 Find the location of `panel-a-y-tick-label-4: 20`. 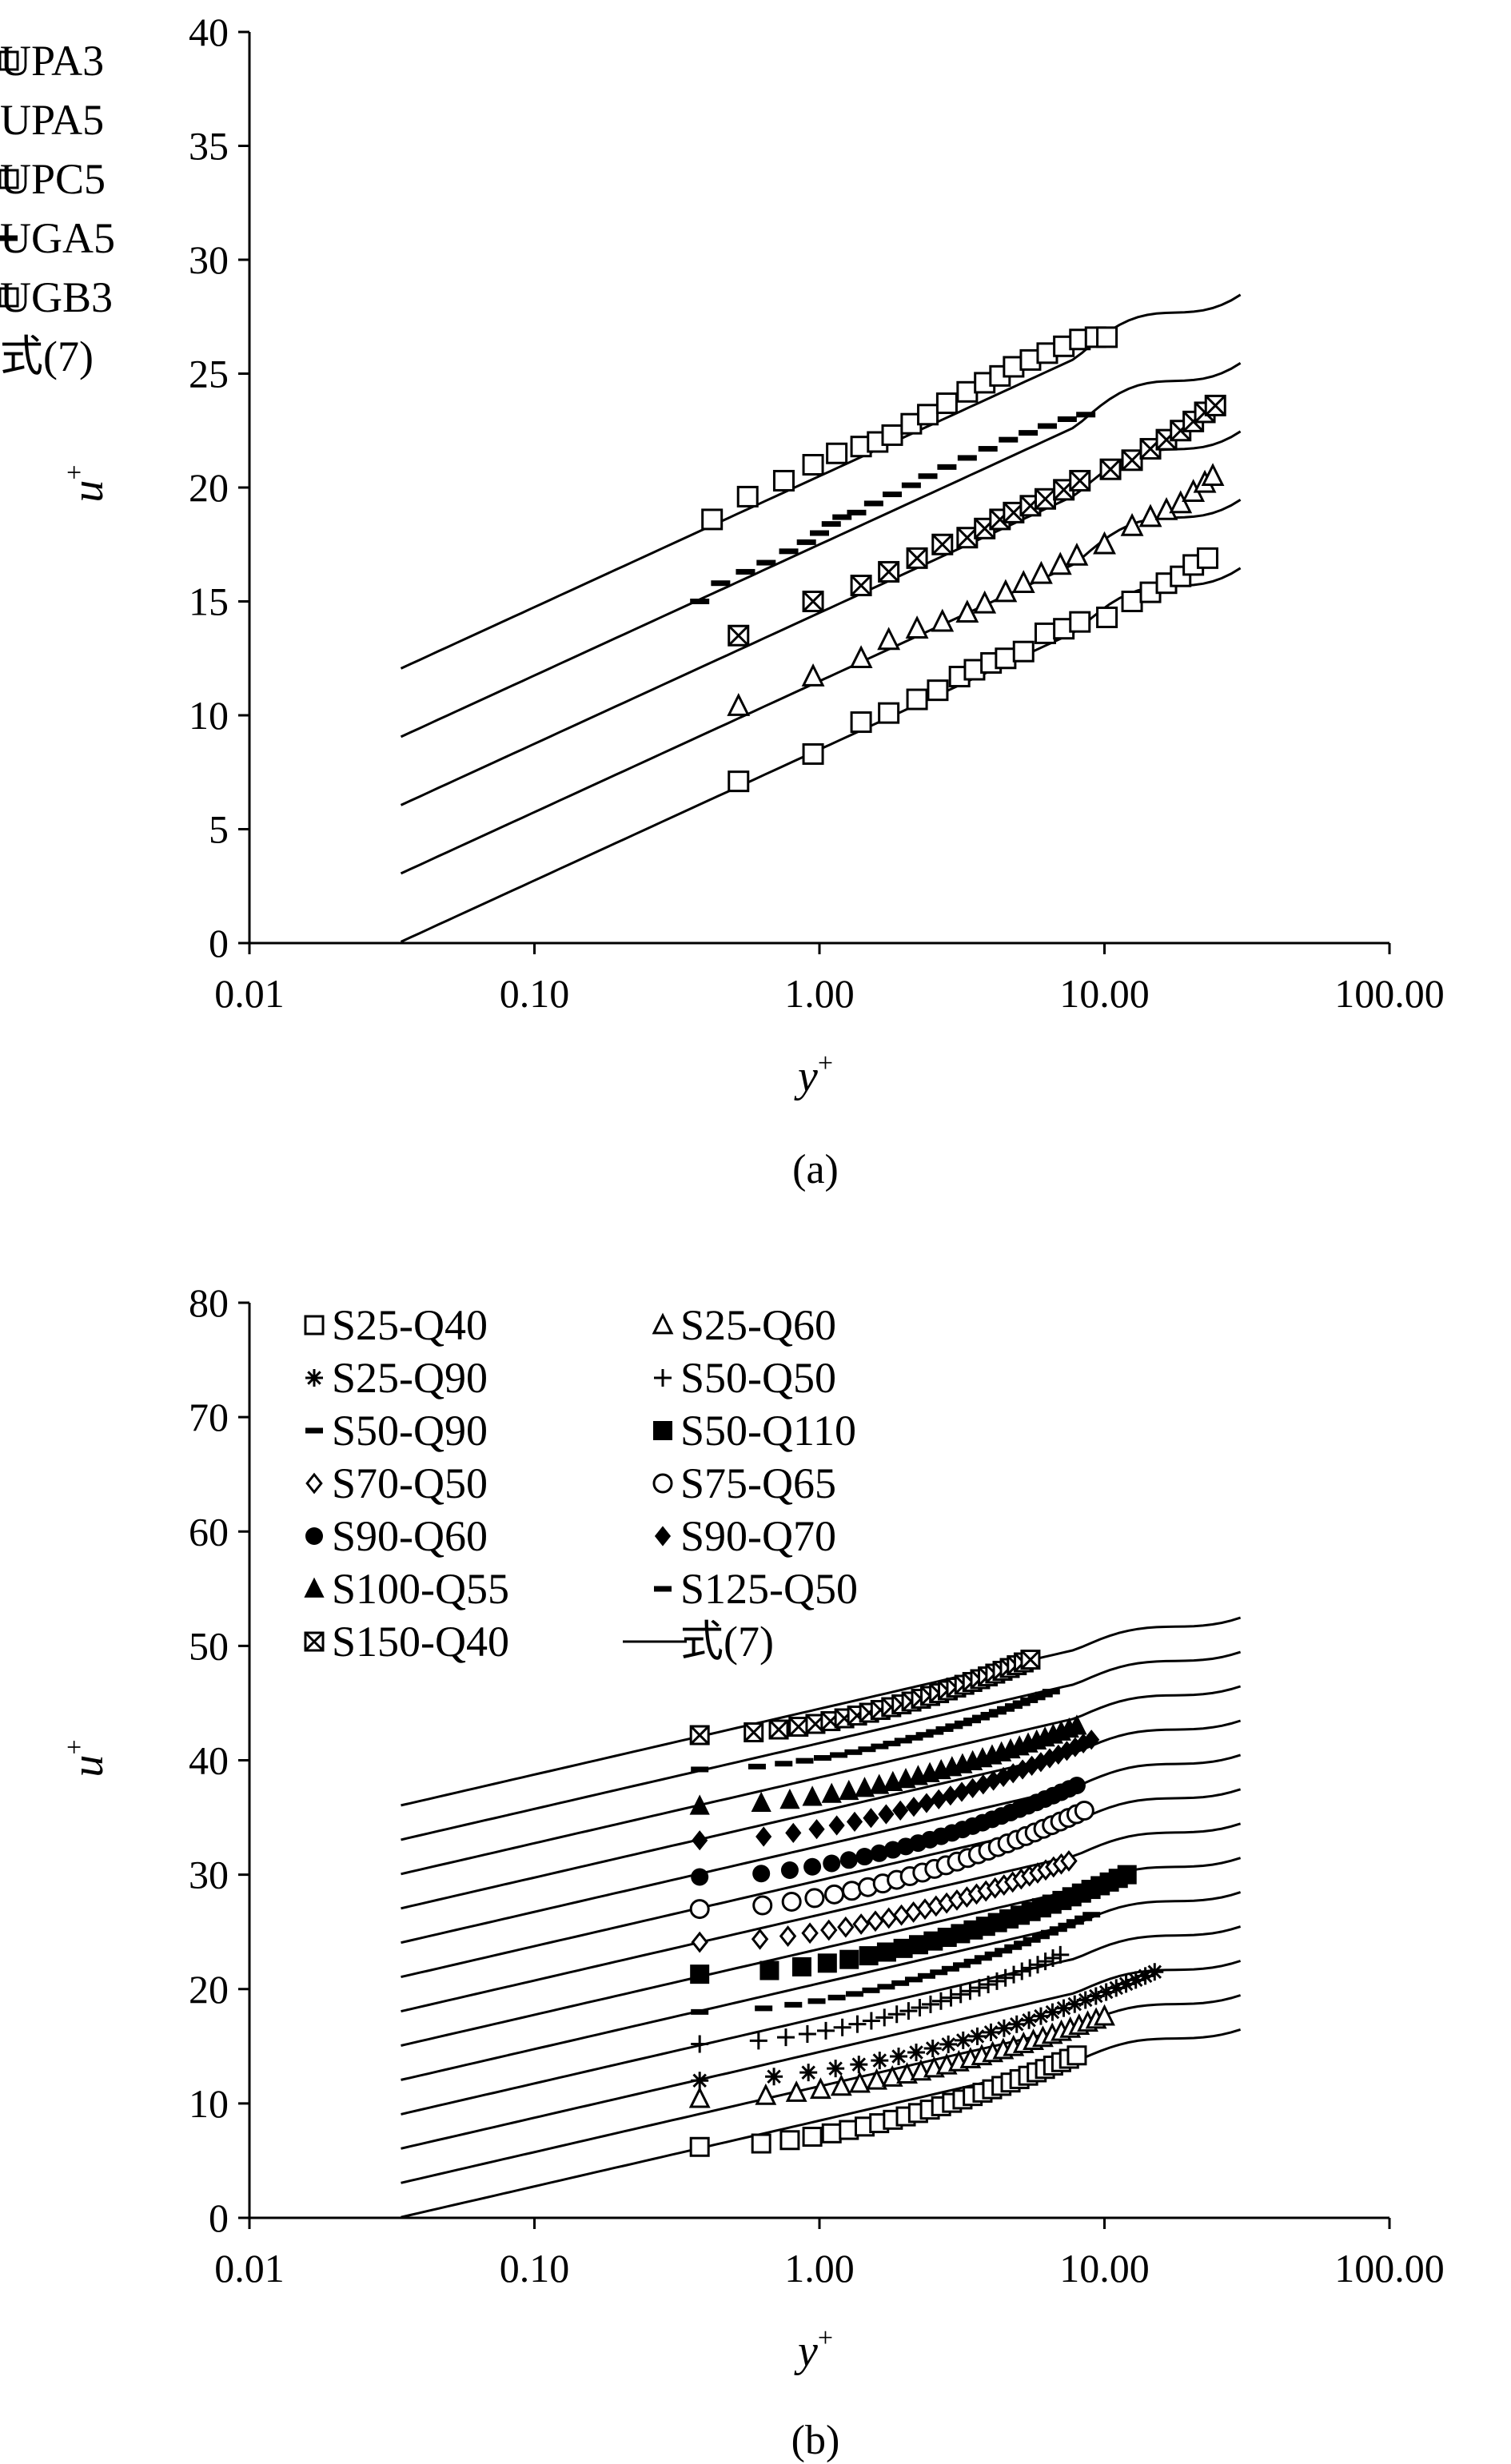

panel-a-y-tick-label-4: 20 is located at coordinates (209, 488).